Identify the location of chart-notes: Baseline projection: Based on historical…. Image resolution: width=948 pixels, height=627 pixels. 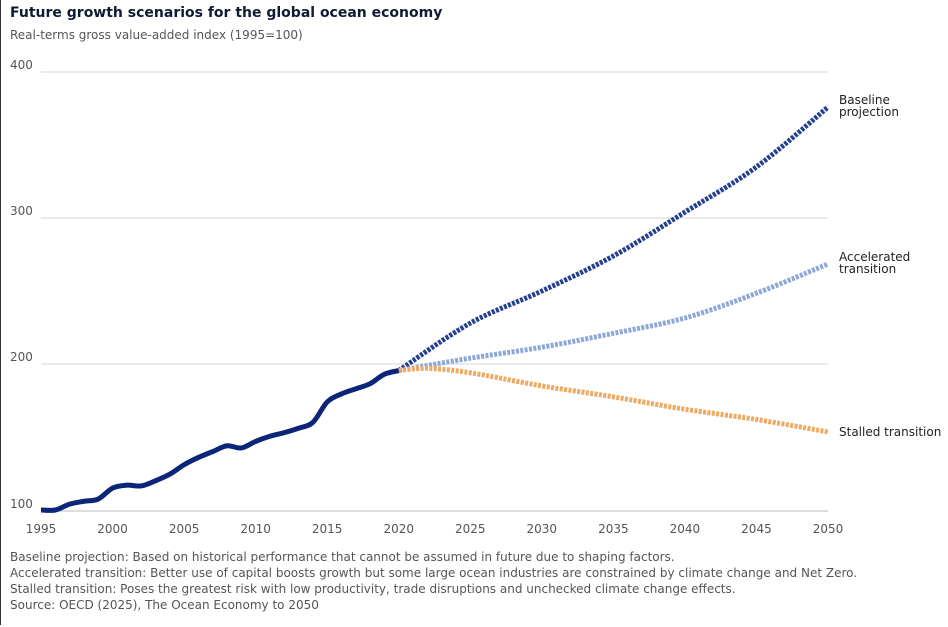
(433, 581).